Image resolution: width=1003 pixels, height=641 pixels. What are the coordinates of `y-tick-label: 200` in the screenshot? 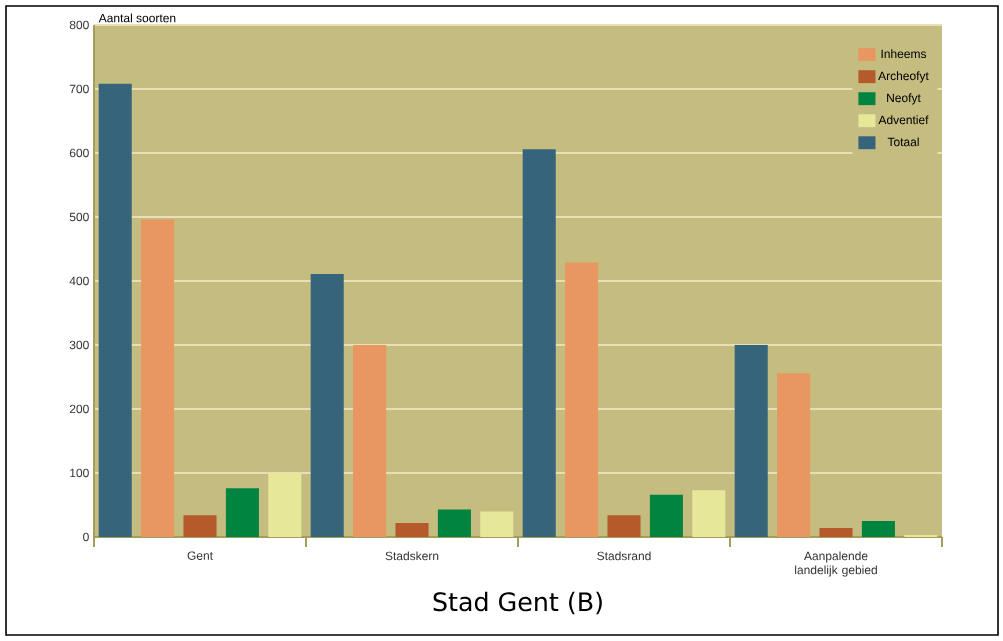 It's located at (79, 409).